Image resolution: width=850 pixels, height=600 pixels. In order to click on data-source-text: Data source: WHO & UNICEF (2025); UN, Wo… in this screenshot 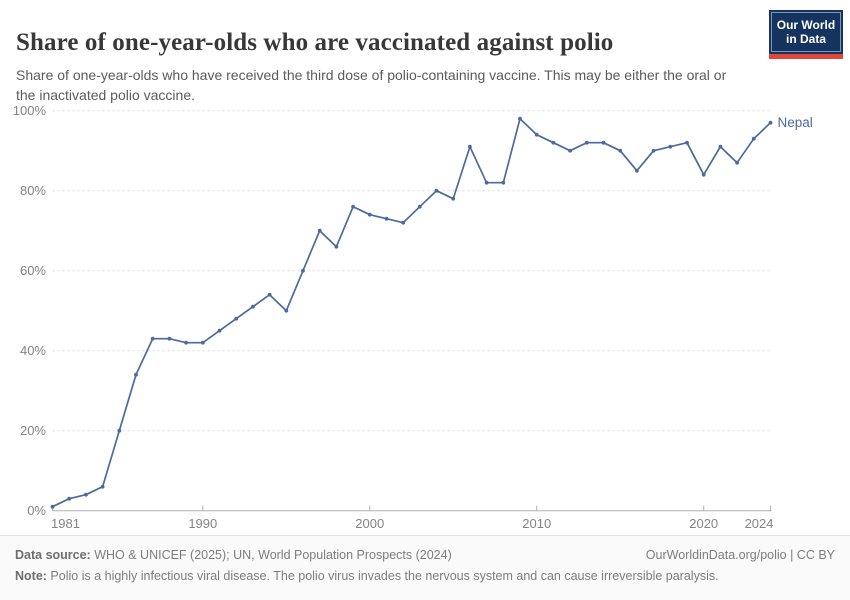, I will do `click(233, 555)`.